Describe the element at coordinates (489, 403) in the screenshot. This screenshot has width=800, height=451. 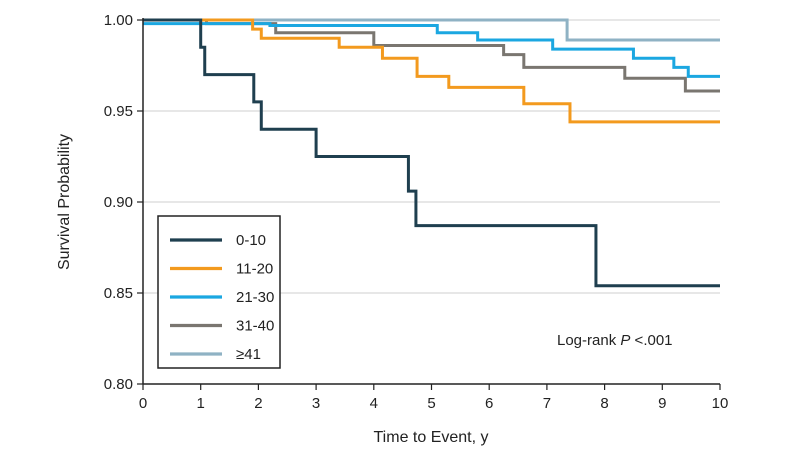
I see `x-tick-label-6: 6` at that location.